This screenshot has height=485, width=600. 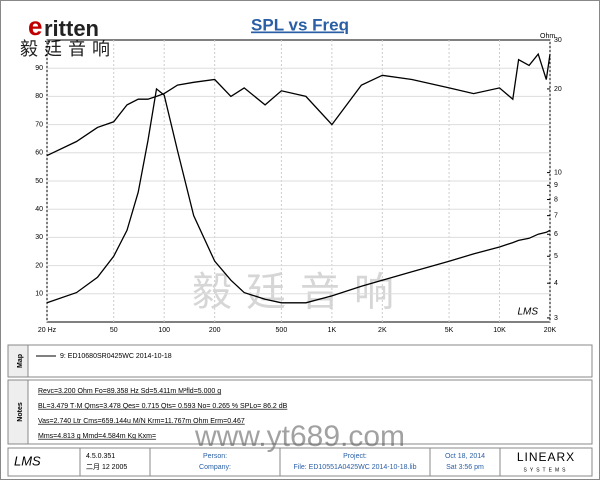 What do you see at coordinates (114, 330) in the screenshot?
I see `x-tick-label: 50` at bounding box center [114, 330].